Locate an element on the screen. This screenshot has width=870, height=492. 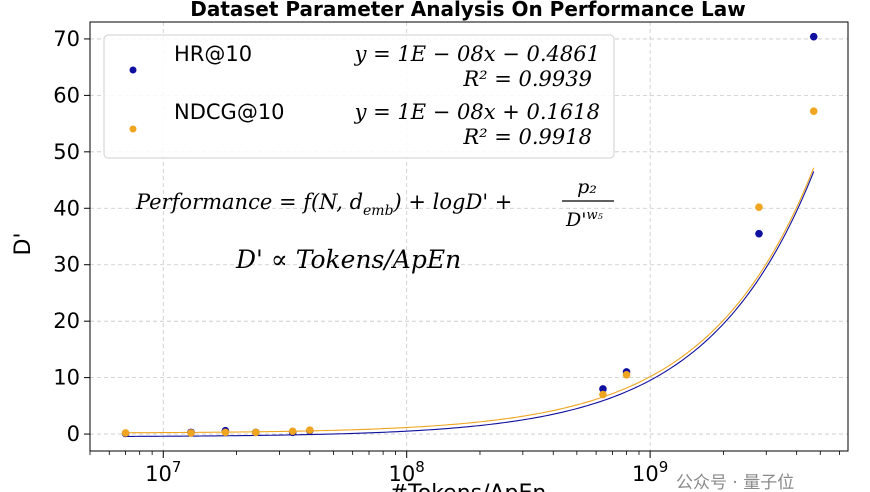
legend-label-ndcg: NDCG@10 is located at coordinates (229, 112).